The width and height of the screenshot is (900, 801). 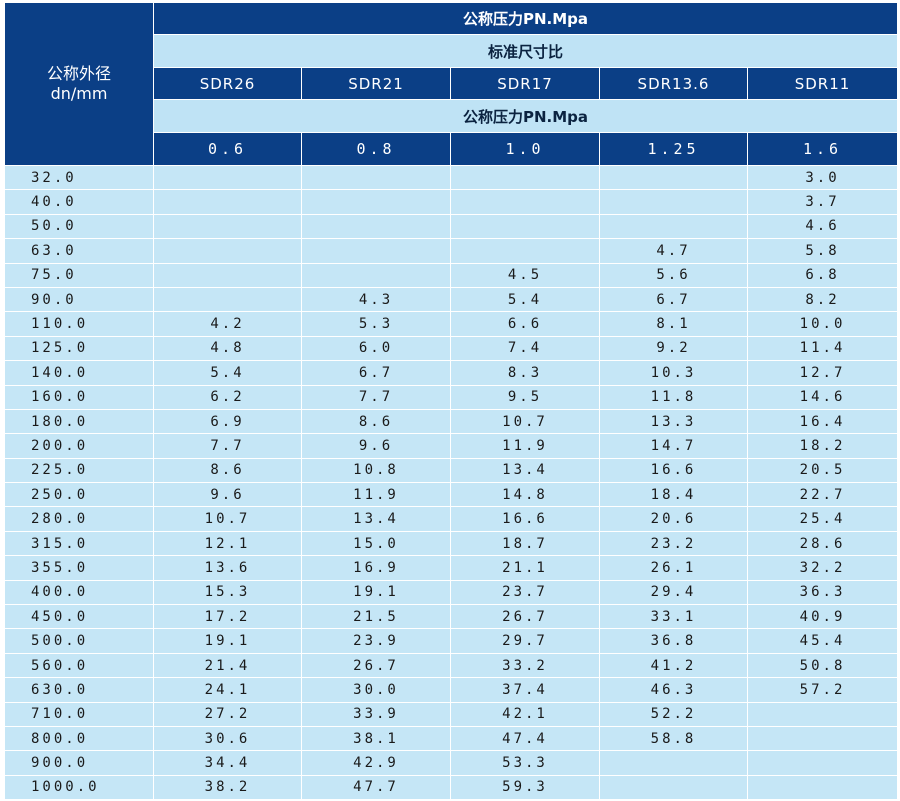 What do you see at coordinates (673, 641) in the screenshot?
I see `wall-thickness-cell: 36.8` at bounding box center [673, 641].